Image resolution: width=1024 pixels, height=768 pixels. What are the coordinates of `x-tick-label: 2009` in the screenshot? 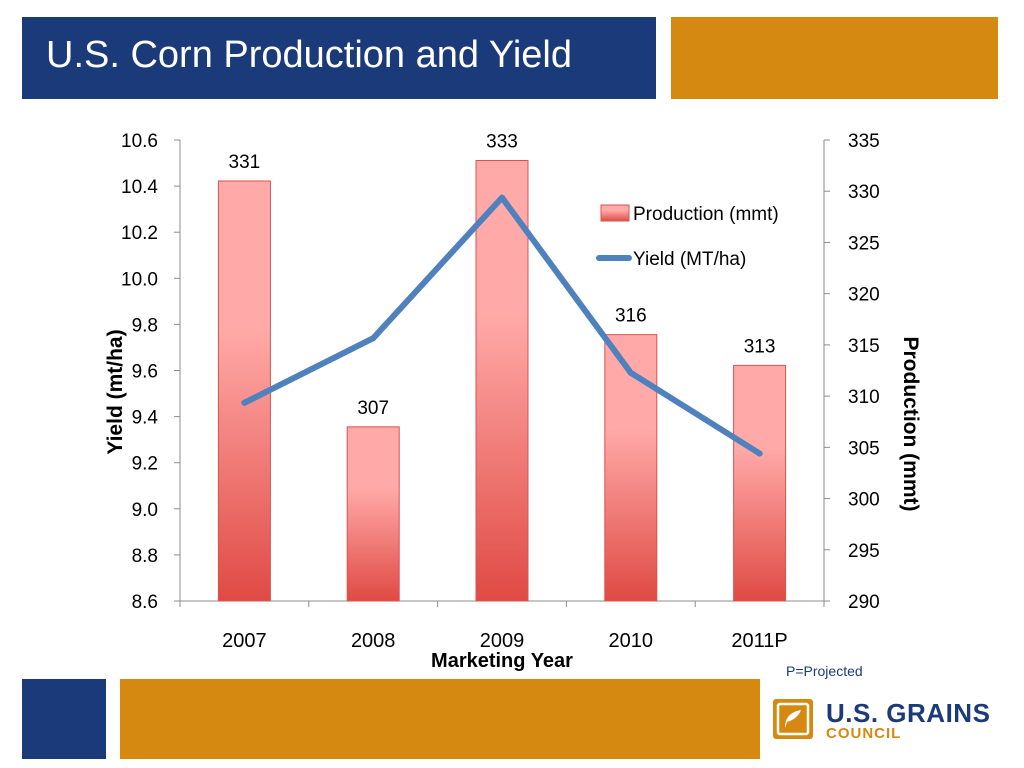 It's located at (502, 641).